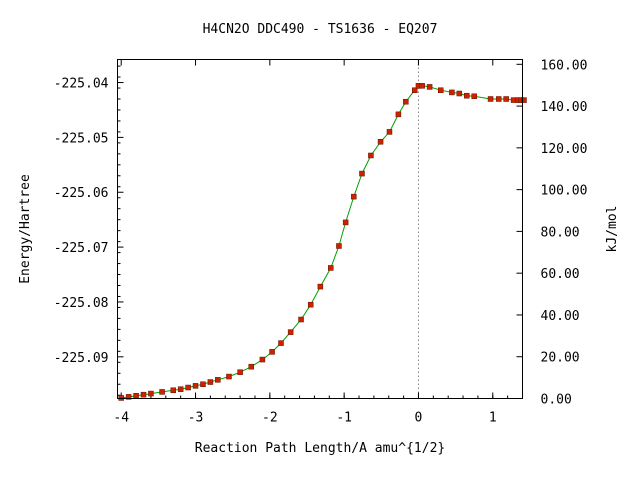 The width and height of the screenshot is (640, 480). I want to click on x-tick-label: -2, so click(270, 418).